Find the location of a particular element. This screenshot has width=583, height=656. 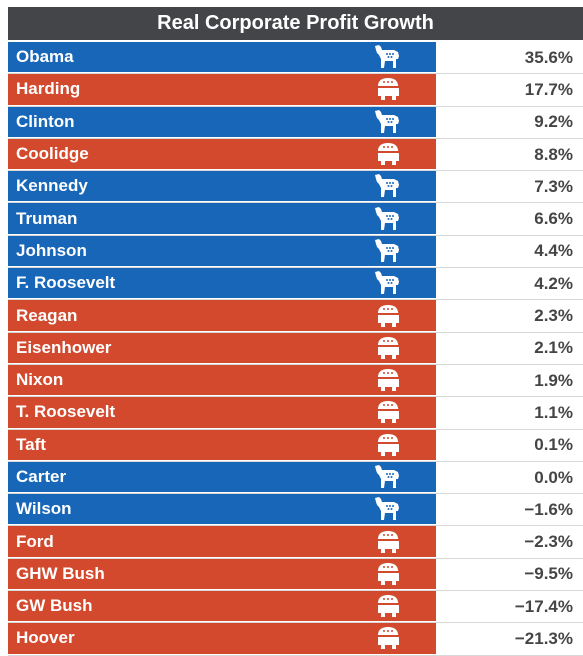

table-row: Hoover −21.3% is located at coordinates (295, 639).